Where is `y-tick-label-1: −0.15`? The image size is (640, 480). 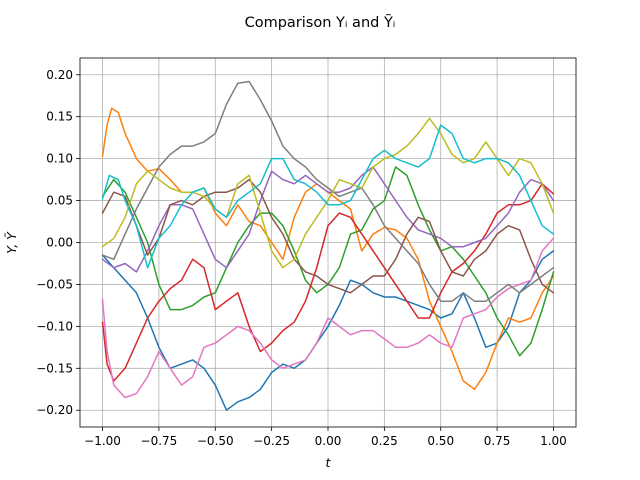
y-tick-label-1: −0.15 is located at coordinates (54, 368).